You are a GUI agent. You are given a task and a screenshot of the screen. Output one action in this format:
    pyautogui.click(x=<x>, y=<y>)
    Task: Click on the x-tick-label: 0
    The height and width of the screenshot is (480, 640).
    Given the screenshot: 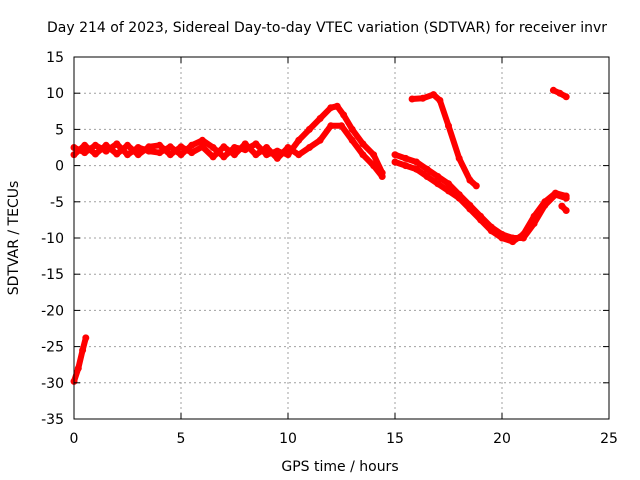 What is the action you would take?
    pyautogui.click(x=74, y=439)
    